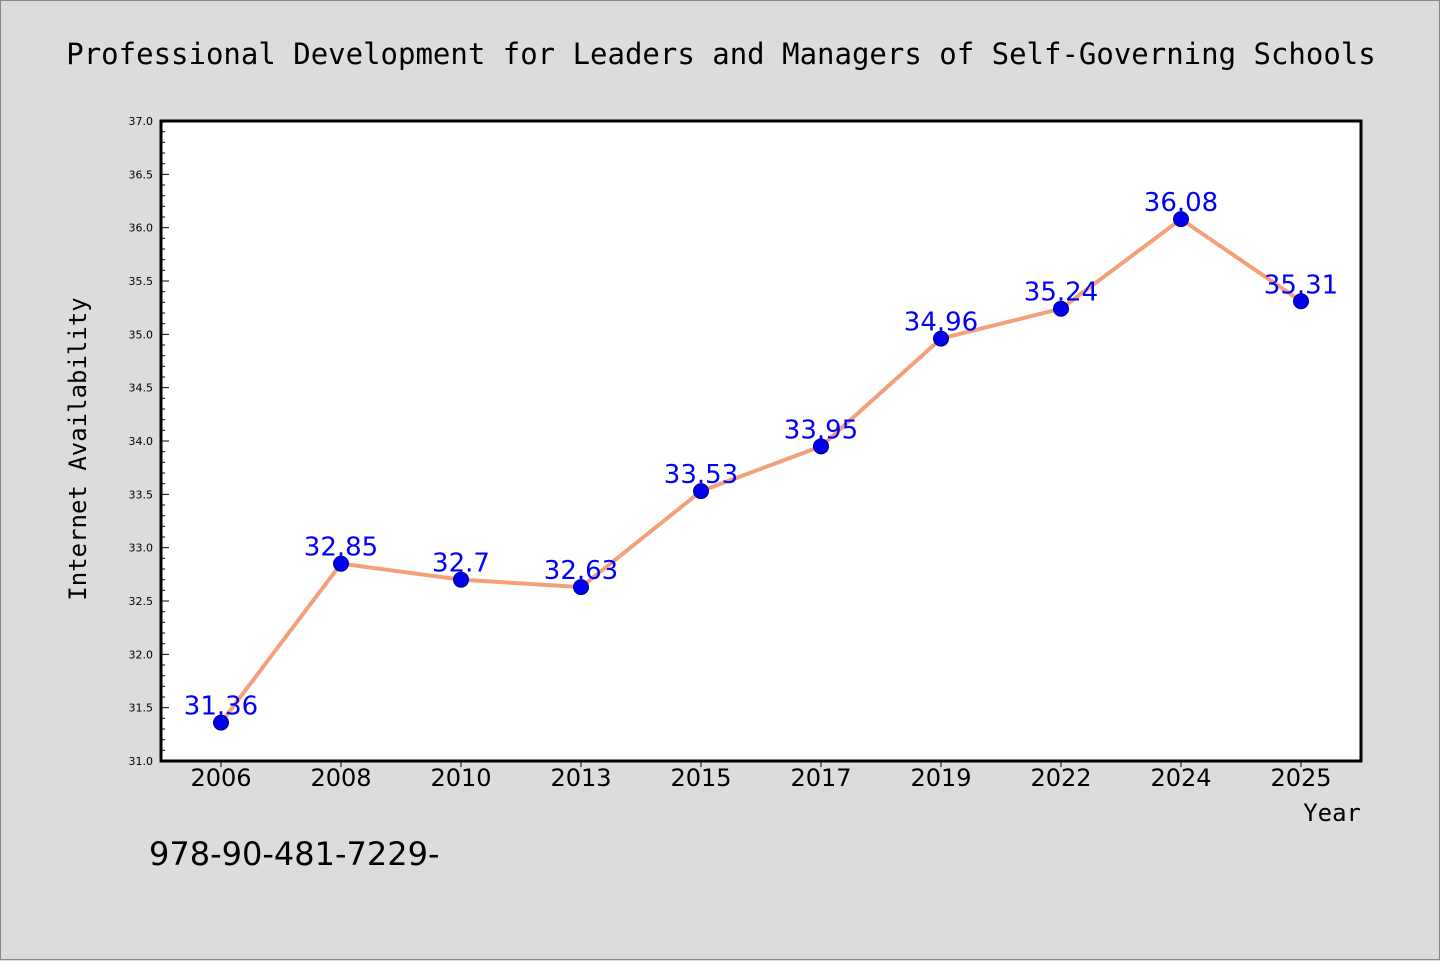 Image resolution: width=1440 pixels, height=961 pixels. Describe the element at coordinates (220, 778) in the screenshot. I see `x-tick-label: 2006` at that location.